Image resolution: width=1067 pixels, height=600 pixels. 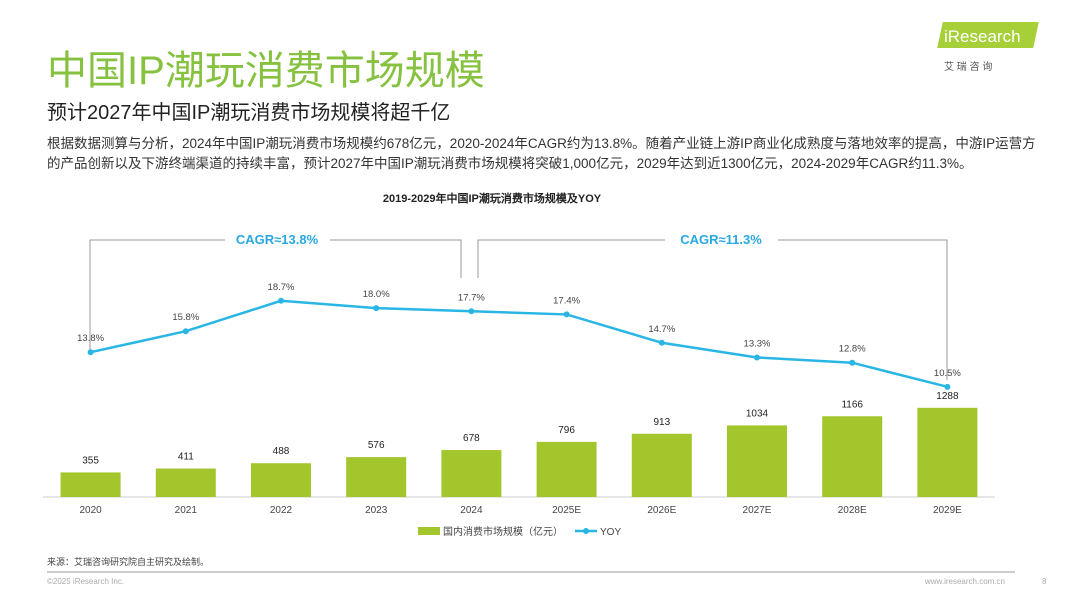 What do you see at coordinates (852, 510) in the screenshot?
I see `x-tick-label: 2028E` at bounding box center [852, 510].